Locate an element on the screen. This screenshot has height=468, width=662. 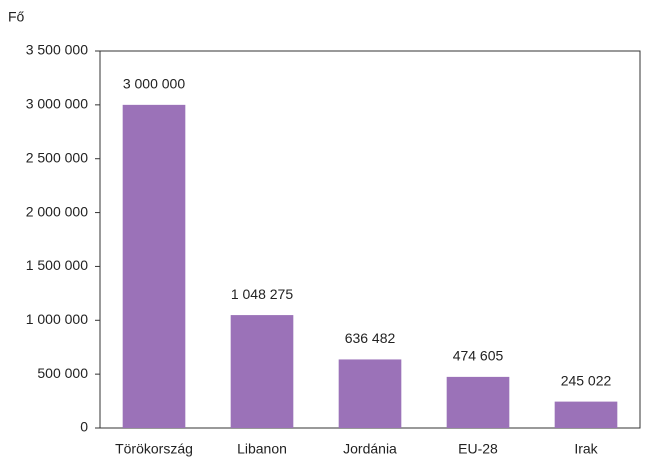
data-label: 474 605 is located at coordinates (478, 356).